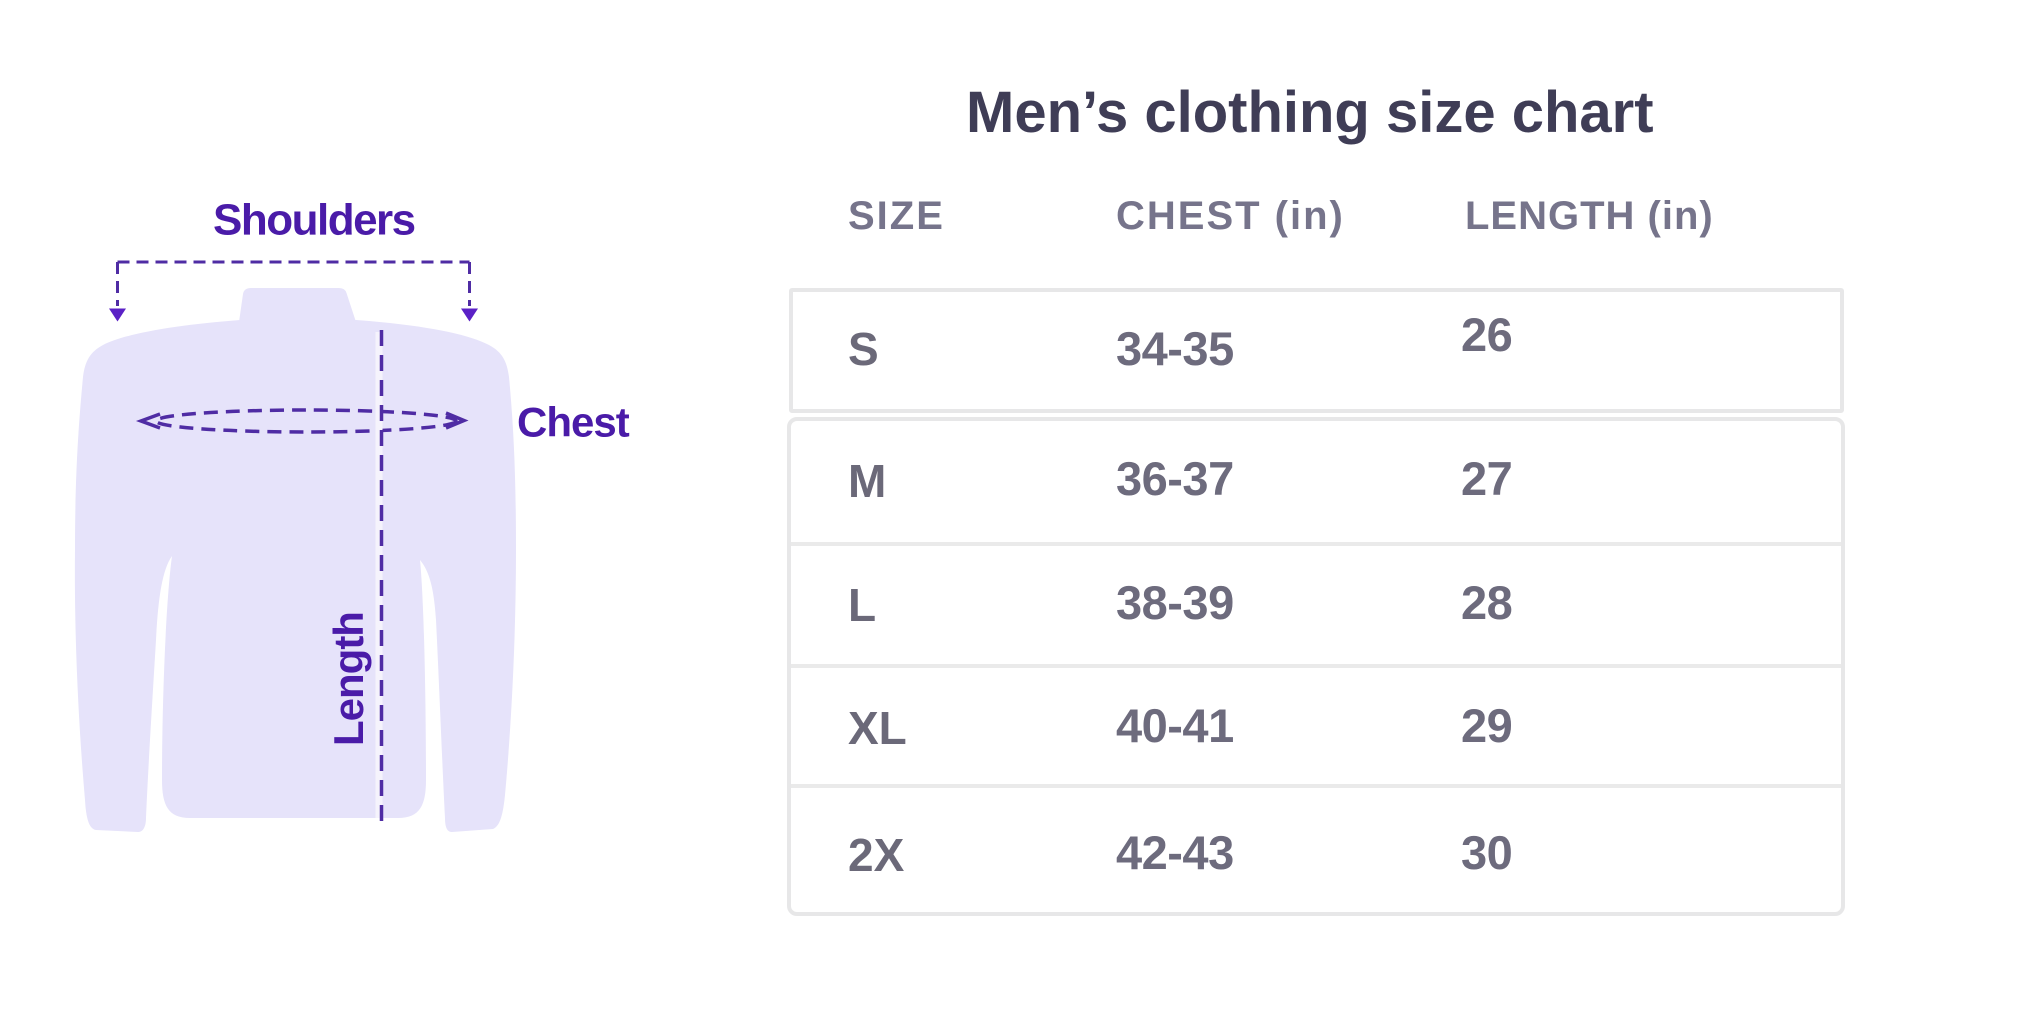  Describe the element at coordinates (314, 220) in the screenshot. I see `svg-text: Shoulders` at that location.